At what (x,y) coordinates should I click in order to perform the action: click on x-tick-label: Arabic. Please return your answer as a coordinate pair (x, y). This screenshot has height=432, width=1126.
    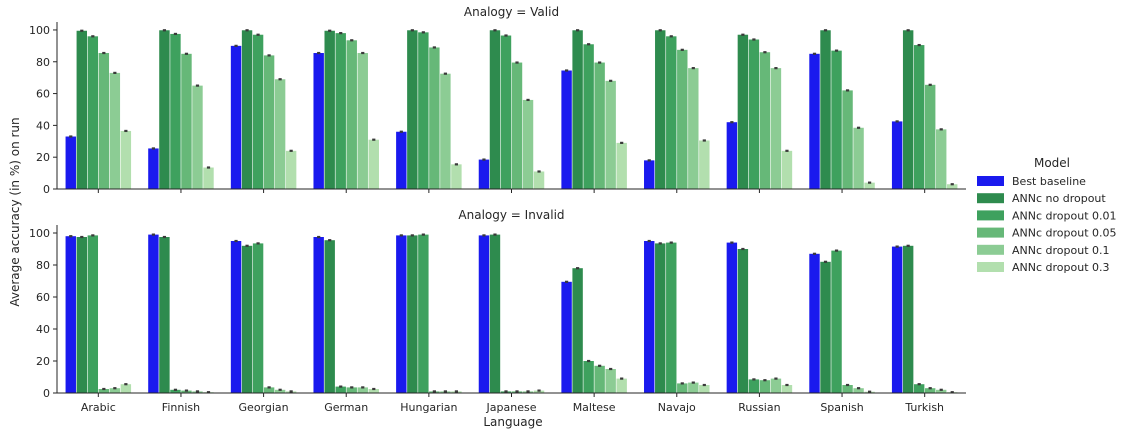
    Looking at the image, I should click on (98, 407).